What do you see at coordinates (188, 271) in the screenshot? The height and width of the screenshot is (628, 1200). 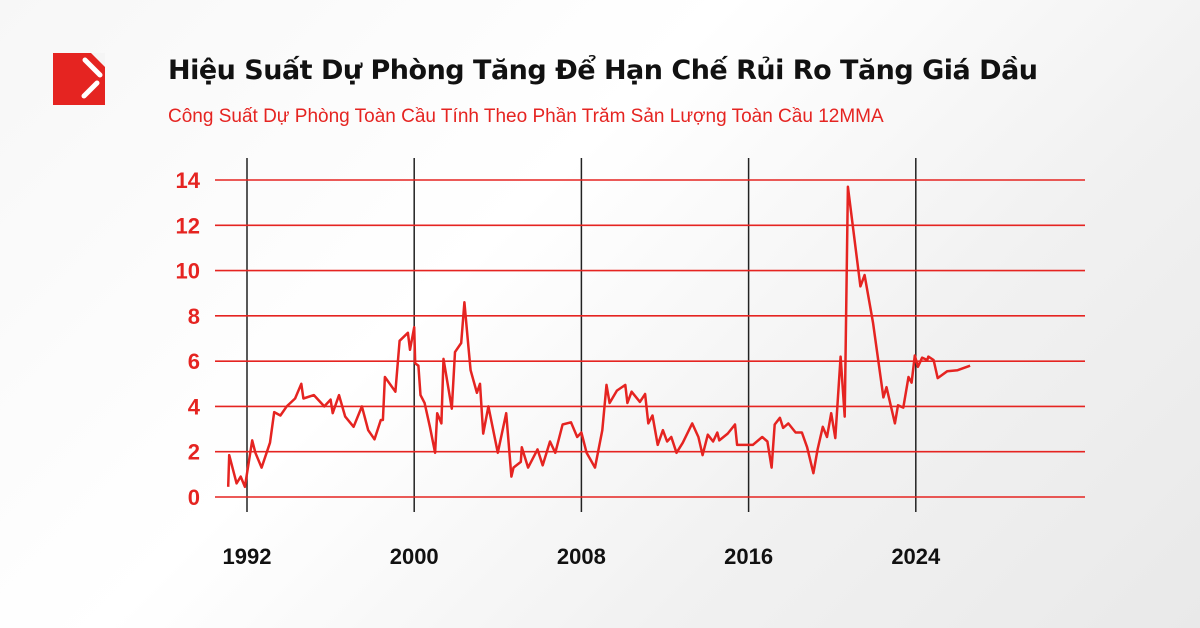 I see `y-tick-label: 10` at bounding box center [188, 271].